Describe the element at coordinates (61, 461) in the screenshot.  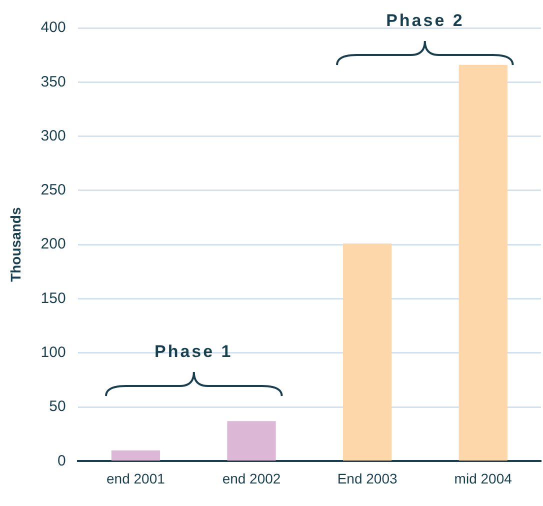
I see `y-tick-label: 0` at that location.